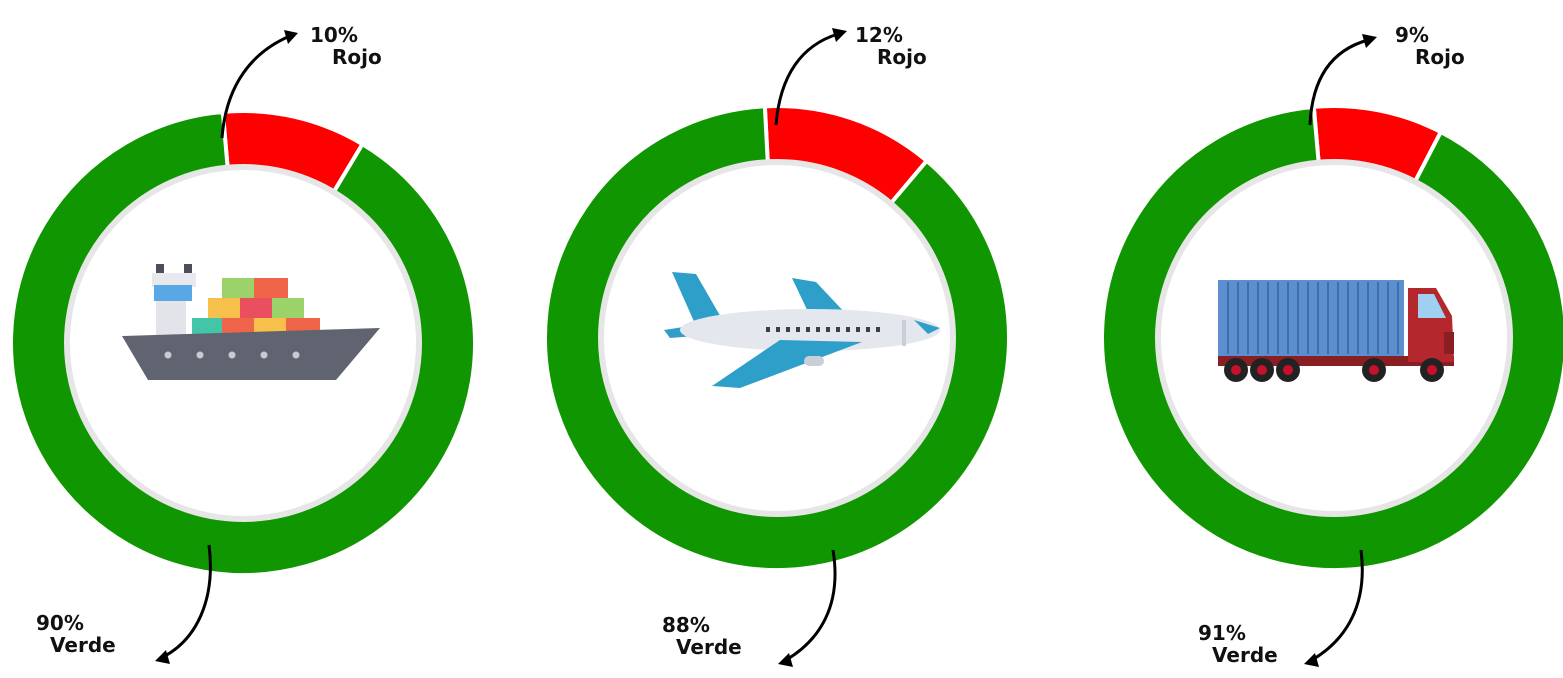 Image resolution: width=1563 pixels, height=678 pixels. What do you see at coordinates (1412, 35) in the screenshot?
I see `pct-rojo: 9%` at bounding box center [1412, 35].